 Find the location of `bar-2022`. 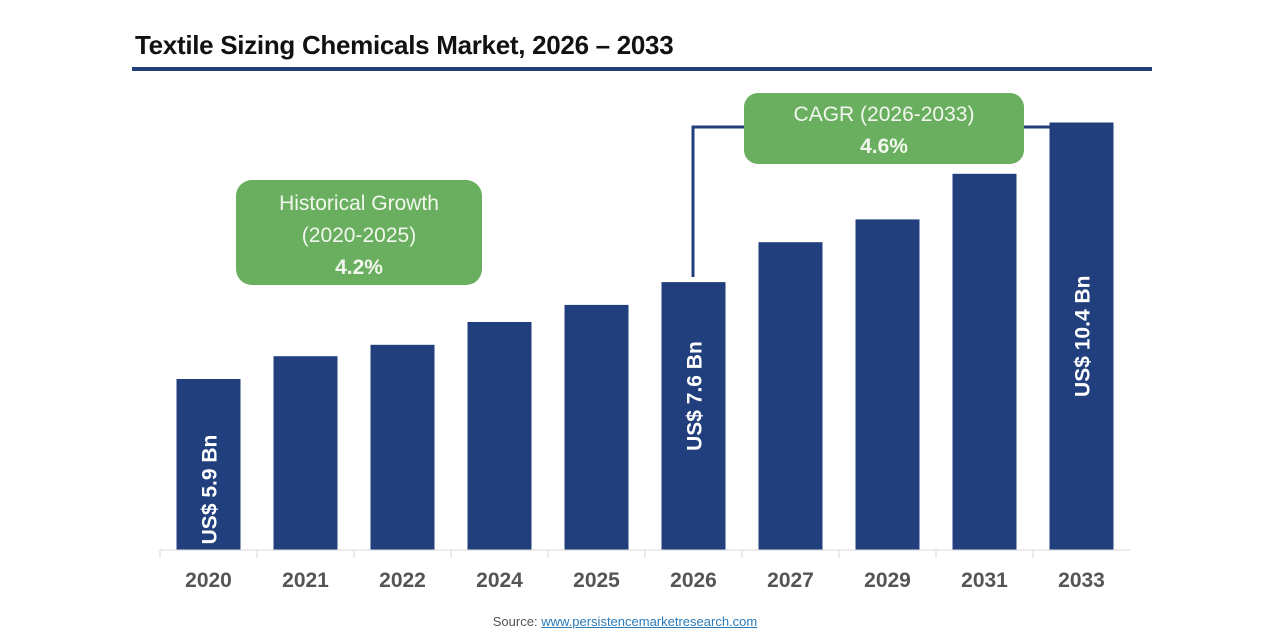

bar-2022 is located at coordinates (402, 447).